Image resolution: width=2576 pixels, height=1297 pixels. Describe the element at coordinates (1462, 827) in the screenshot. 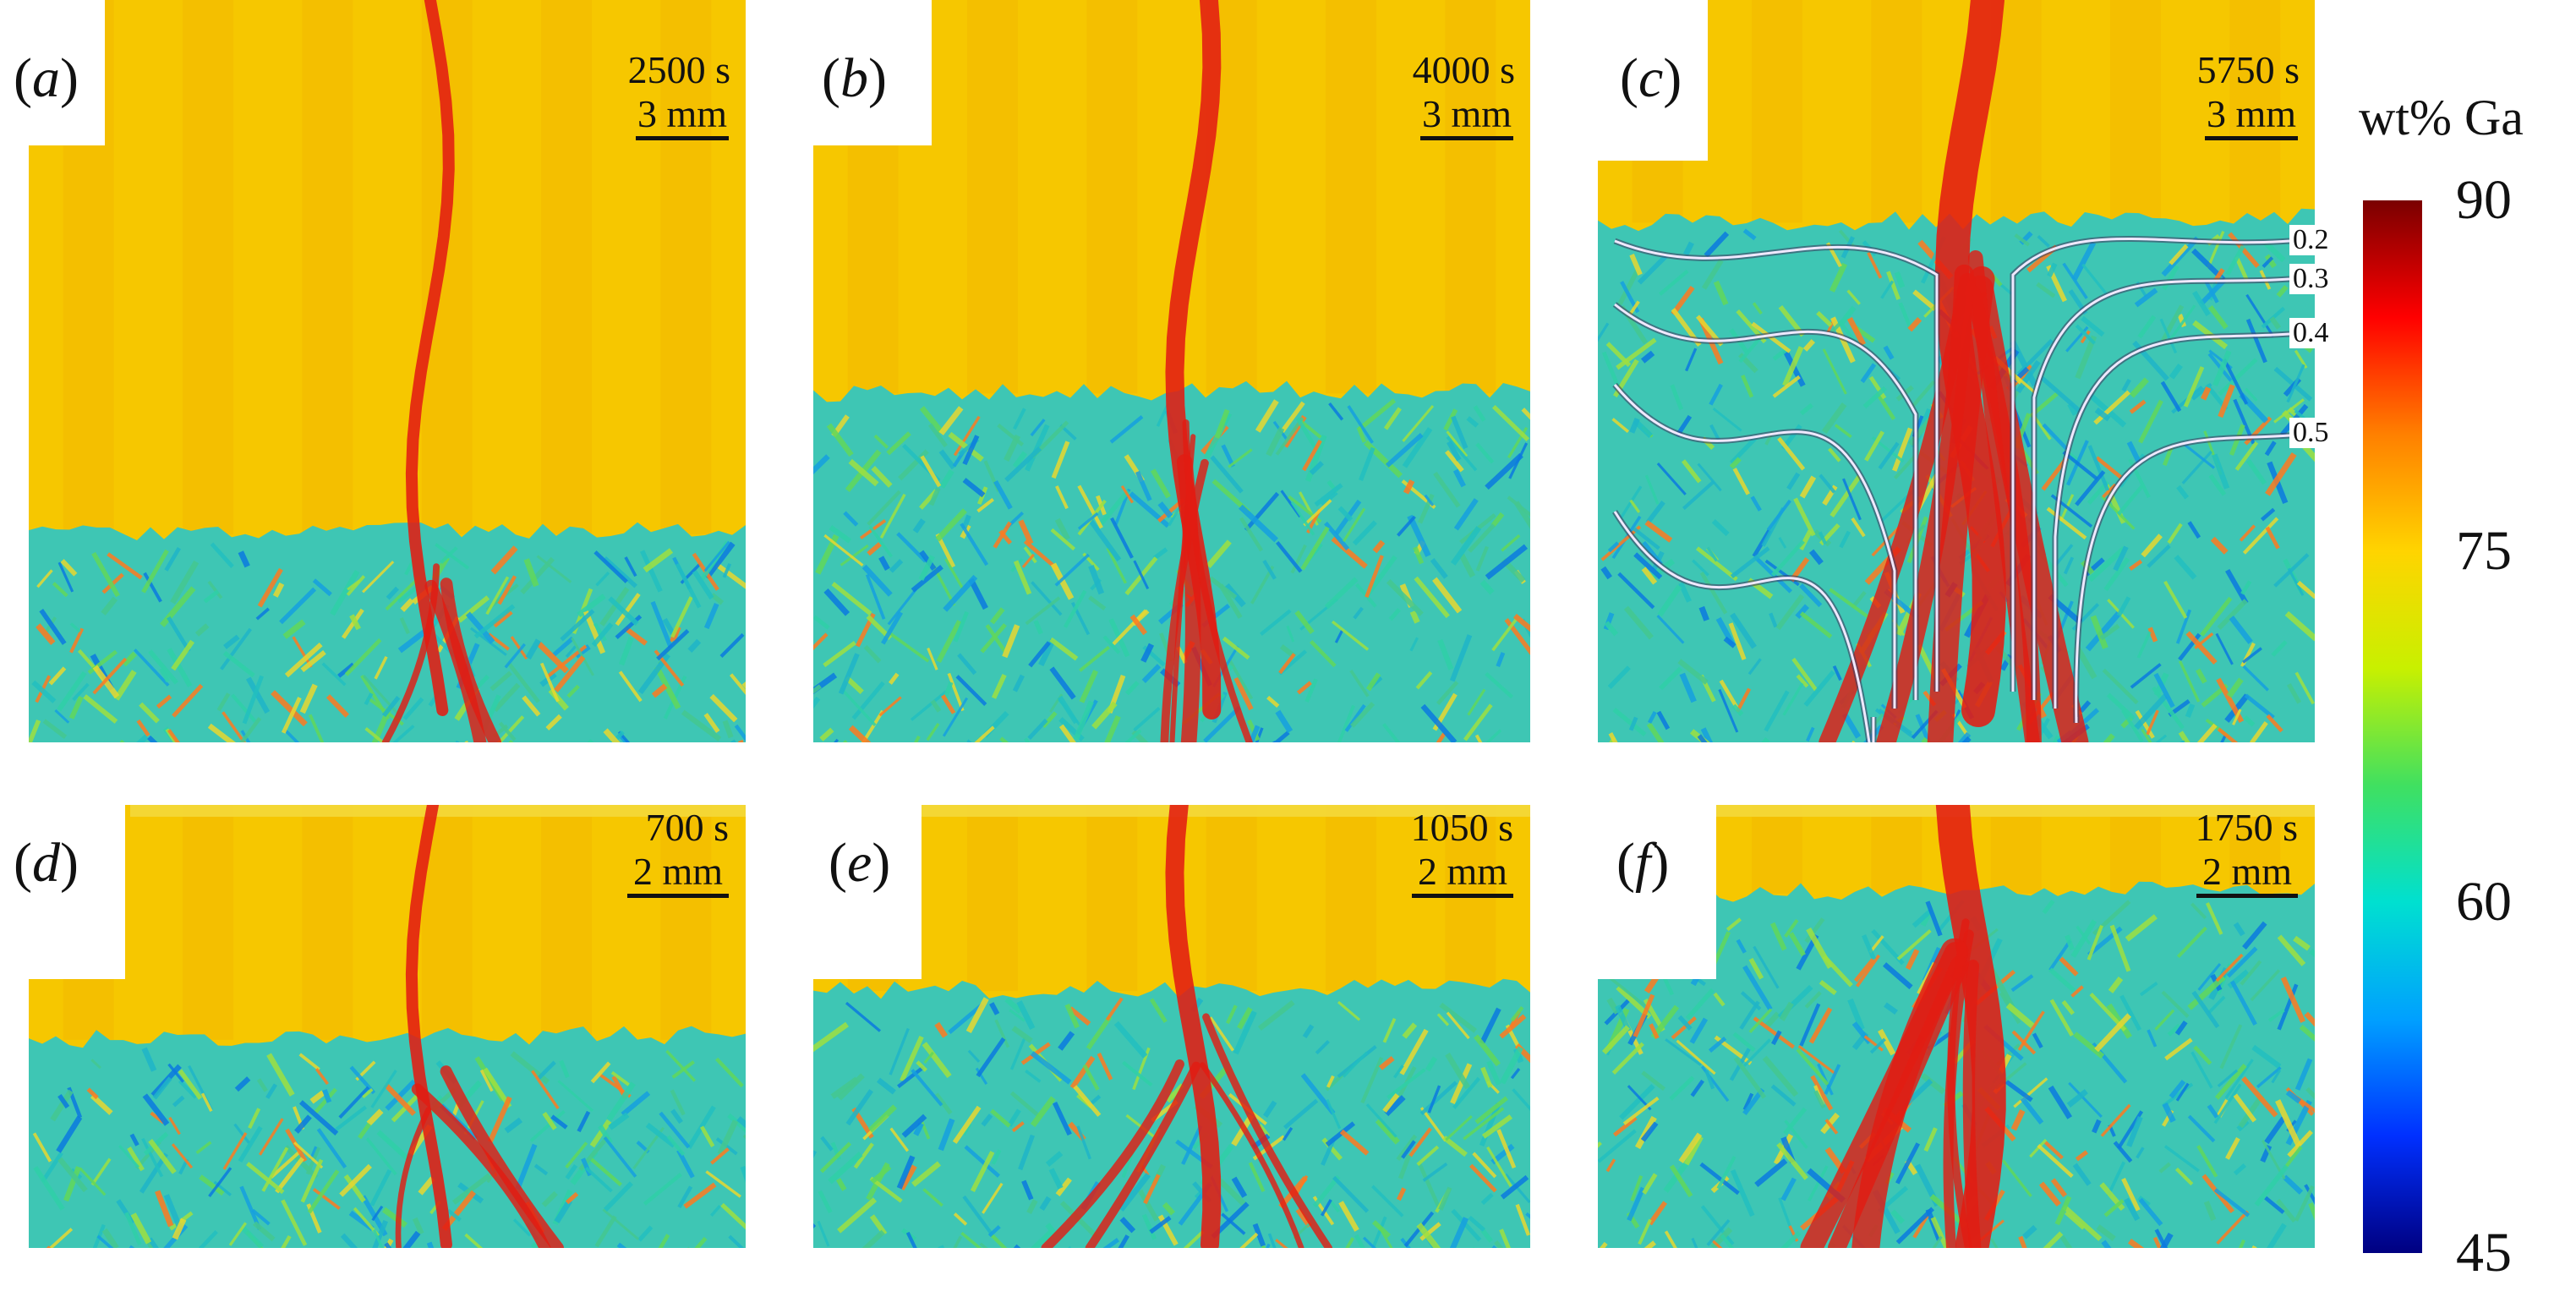

I see `time-label-e: 1050 s` at that location.